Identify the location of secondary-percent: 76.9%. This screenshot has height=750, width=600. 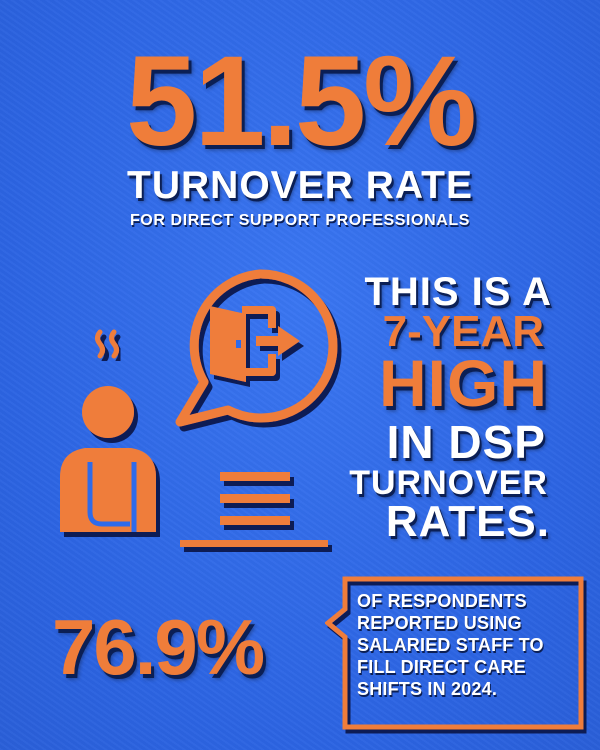
(158, 647).